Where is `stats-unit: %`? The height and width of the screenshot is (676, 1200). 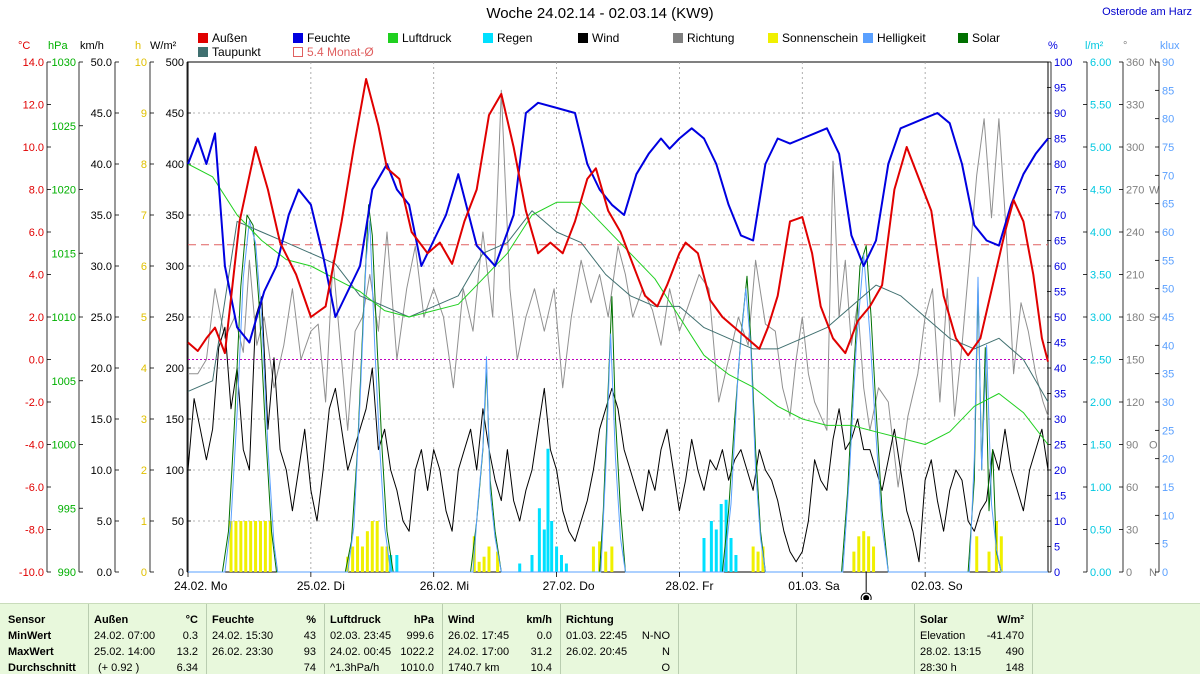 stats-unit: % is located at coordinates (311, 620).